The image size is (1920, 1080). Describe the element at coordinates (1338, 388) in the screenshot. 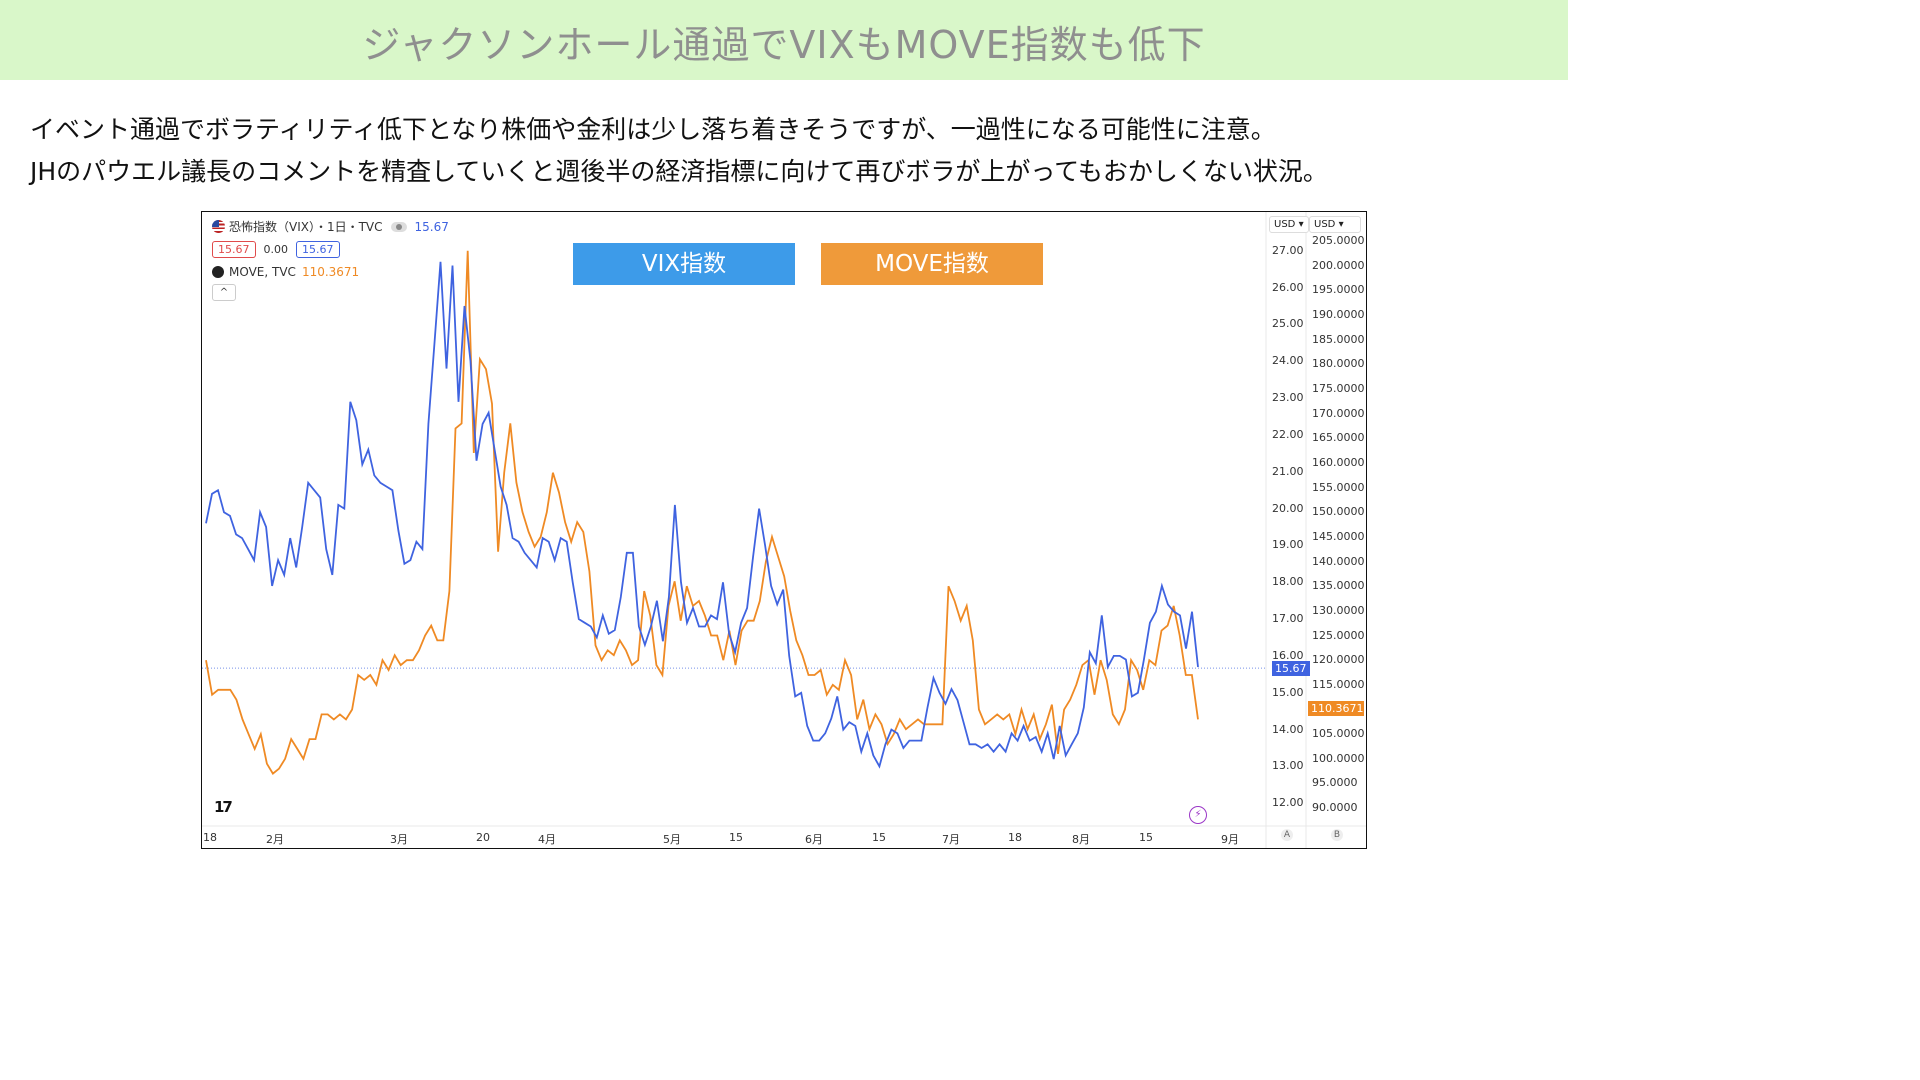

I see `right-axis-tick: 175.0000` at that location.